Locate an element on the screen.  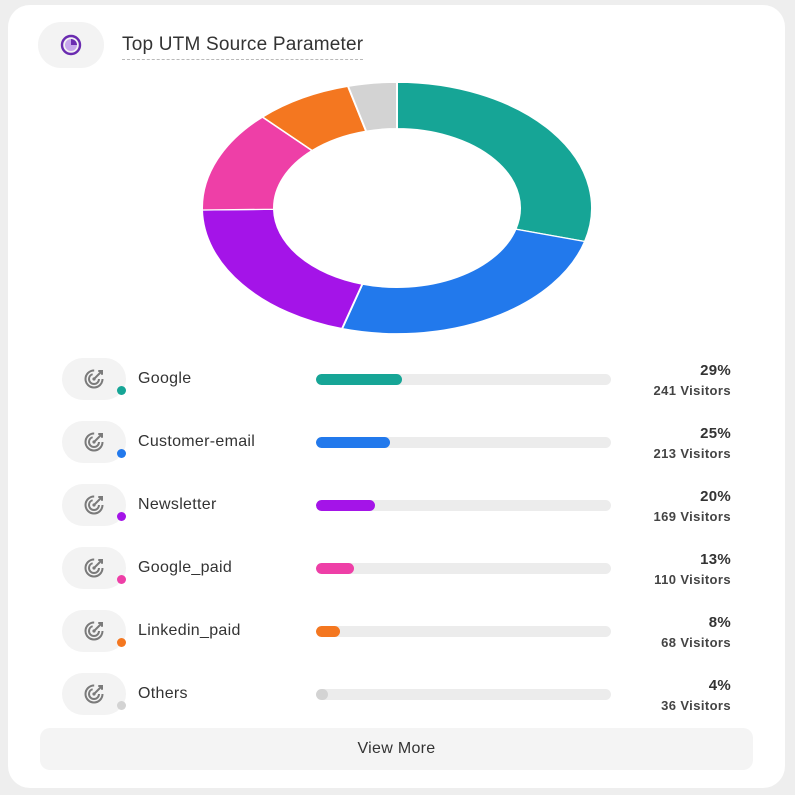
view-more-button: View More is located at coordinates (396, 749).